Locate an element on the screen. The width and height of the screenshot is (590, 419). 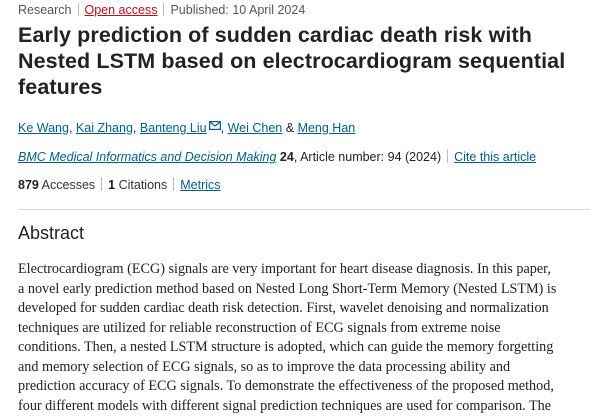
abstract-heading: Abstract is located at coordinates (51, 233).